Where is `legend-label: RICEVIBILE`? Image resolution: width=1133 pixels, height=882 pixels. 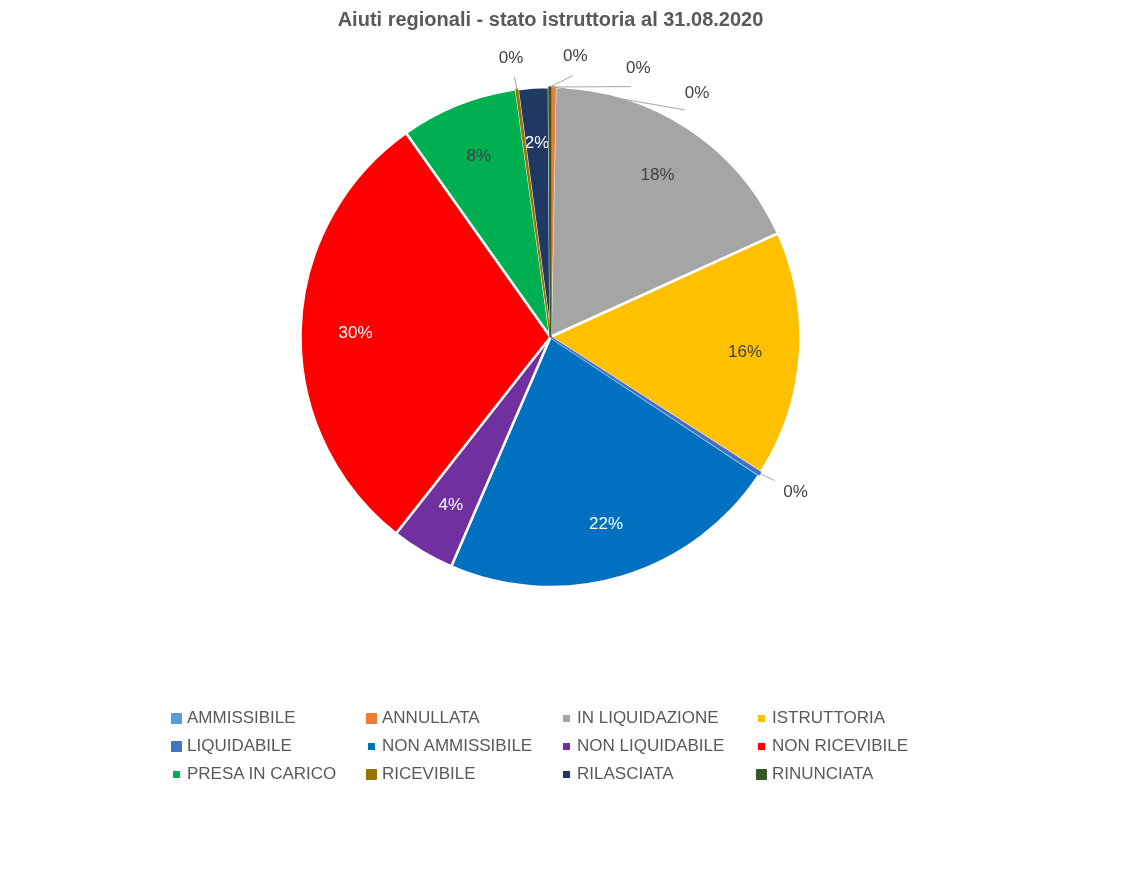
legend-label: RICEVIBILE is located at coordinates (429, 774).